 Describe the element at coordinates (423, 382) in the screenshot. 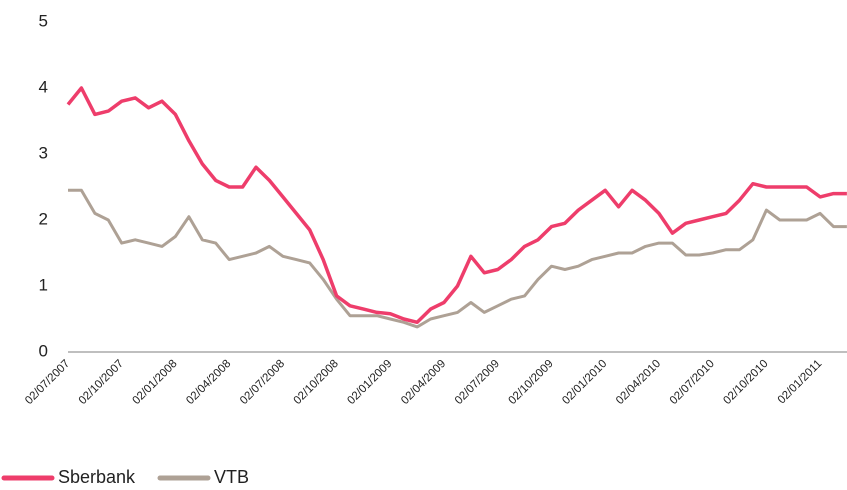

I see `x-tick-label: 02/04/2009` at that location.